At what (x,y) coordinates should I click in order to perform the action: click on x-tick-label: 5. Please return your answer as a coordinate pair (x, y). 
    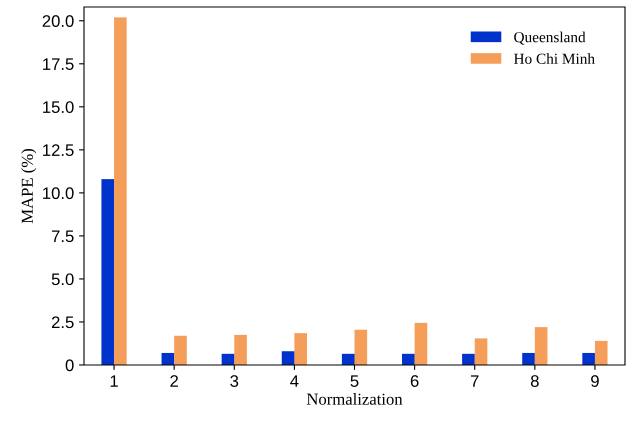
    Looking at the image, I should click on (354, 381).